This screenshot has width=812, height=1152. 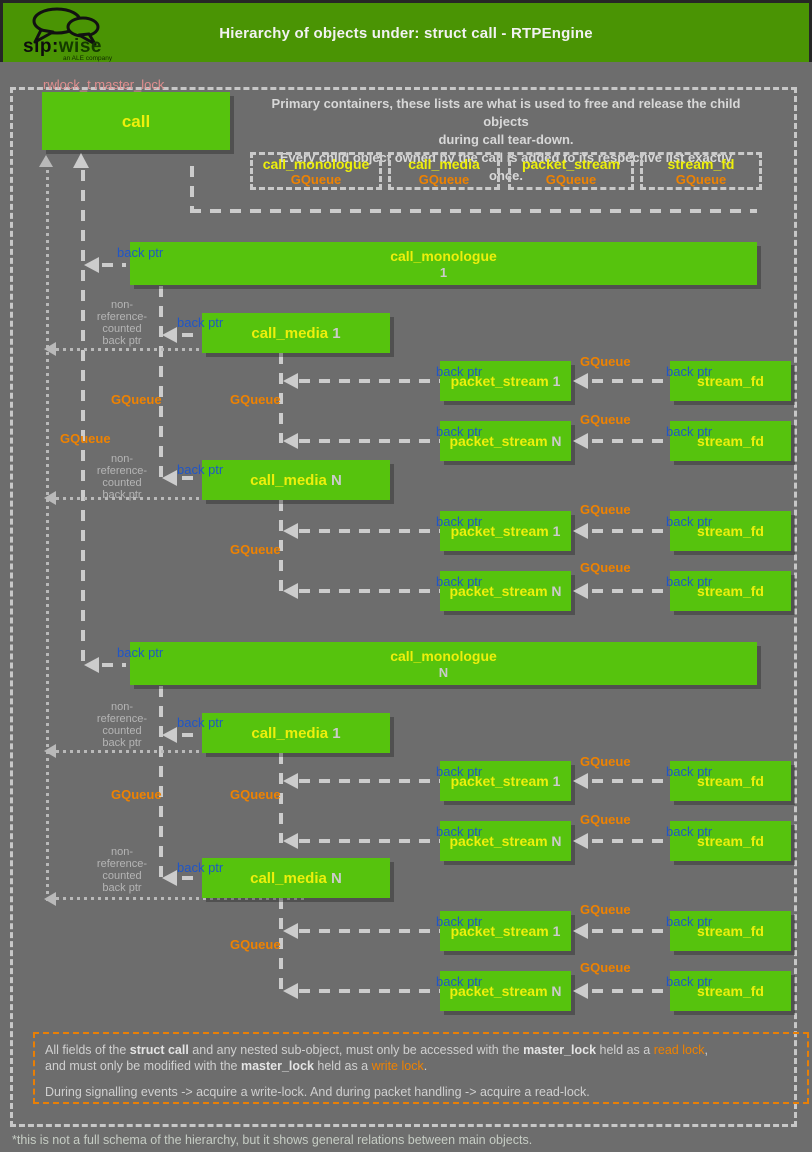 I want to click on monologue-1-box: call_monologue 1, so click(x=443, y=263).